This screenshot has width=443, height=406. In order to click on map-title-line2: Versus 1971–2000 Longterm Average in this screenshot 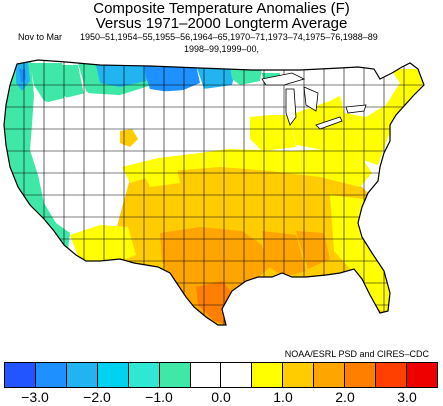, I will do `click(221, 23)`.